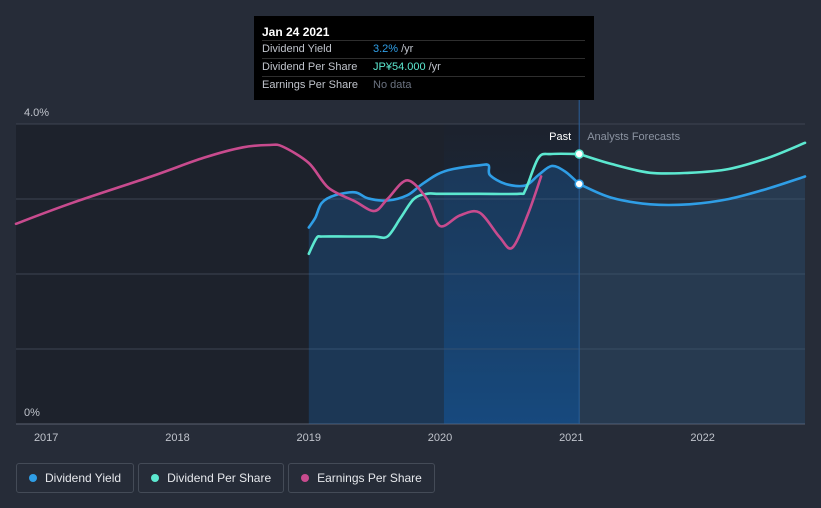 This screenshot has width=821, height=508. What do you see at coordinates (633, 137) in the screenshot?
I see `forecast-label: Analysts Forecasts` at bounding box center [633, 137].